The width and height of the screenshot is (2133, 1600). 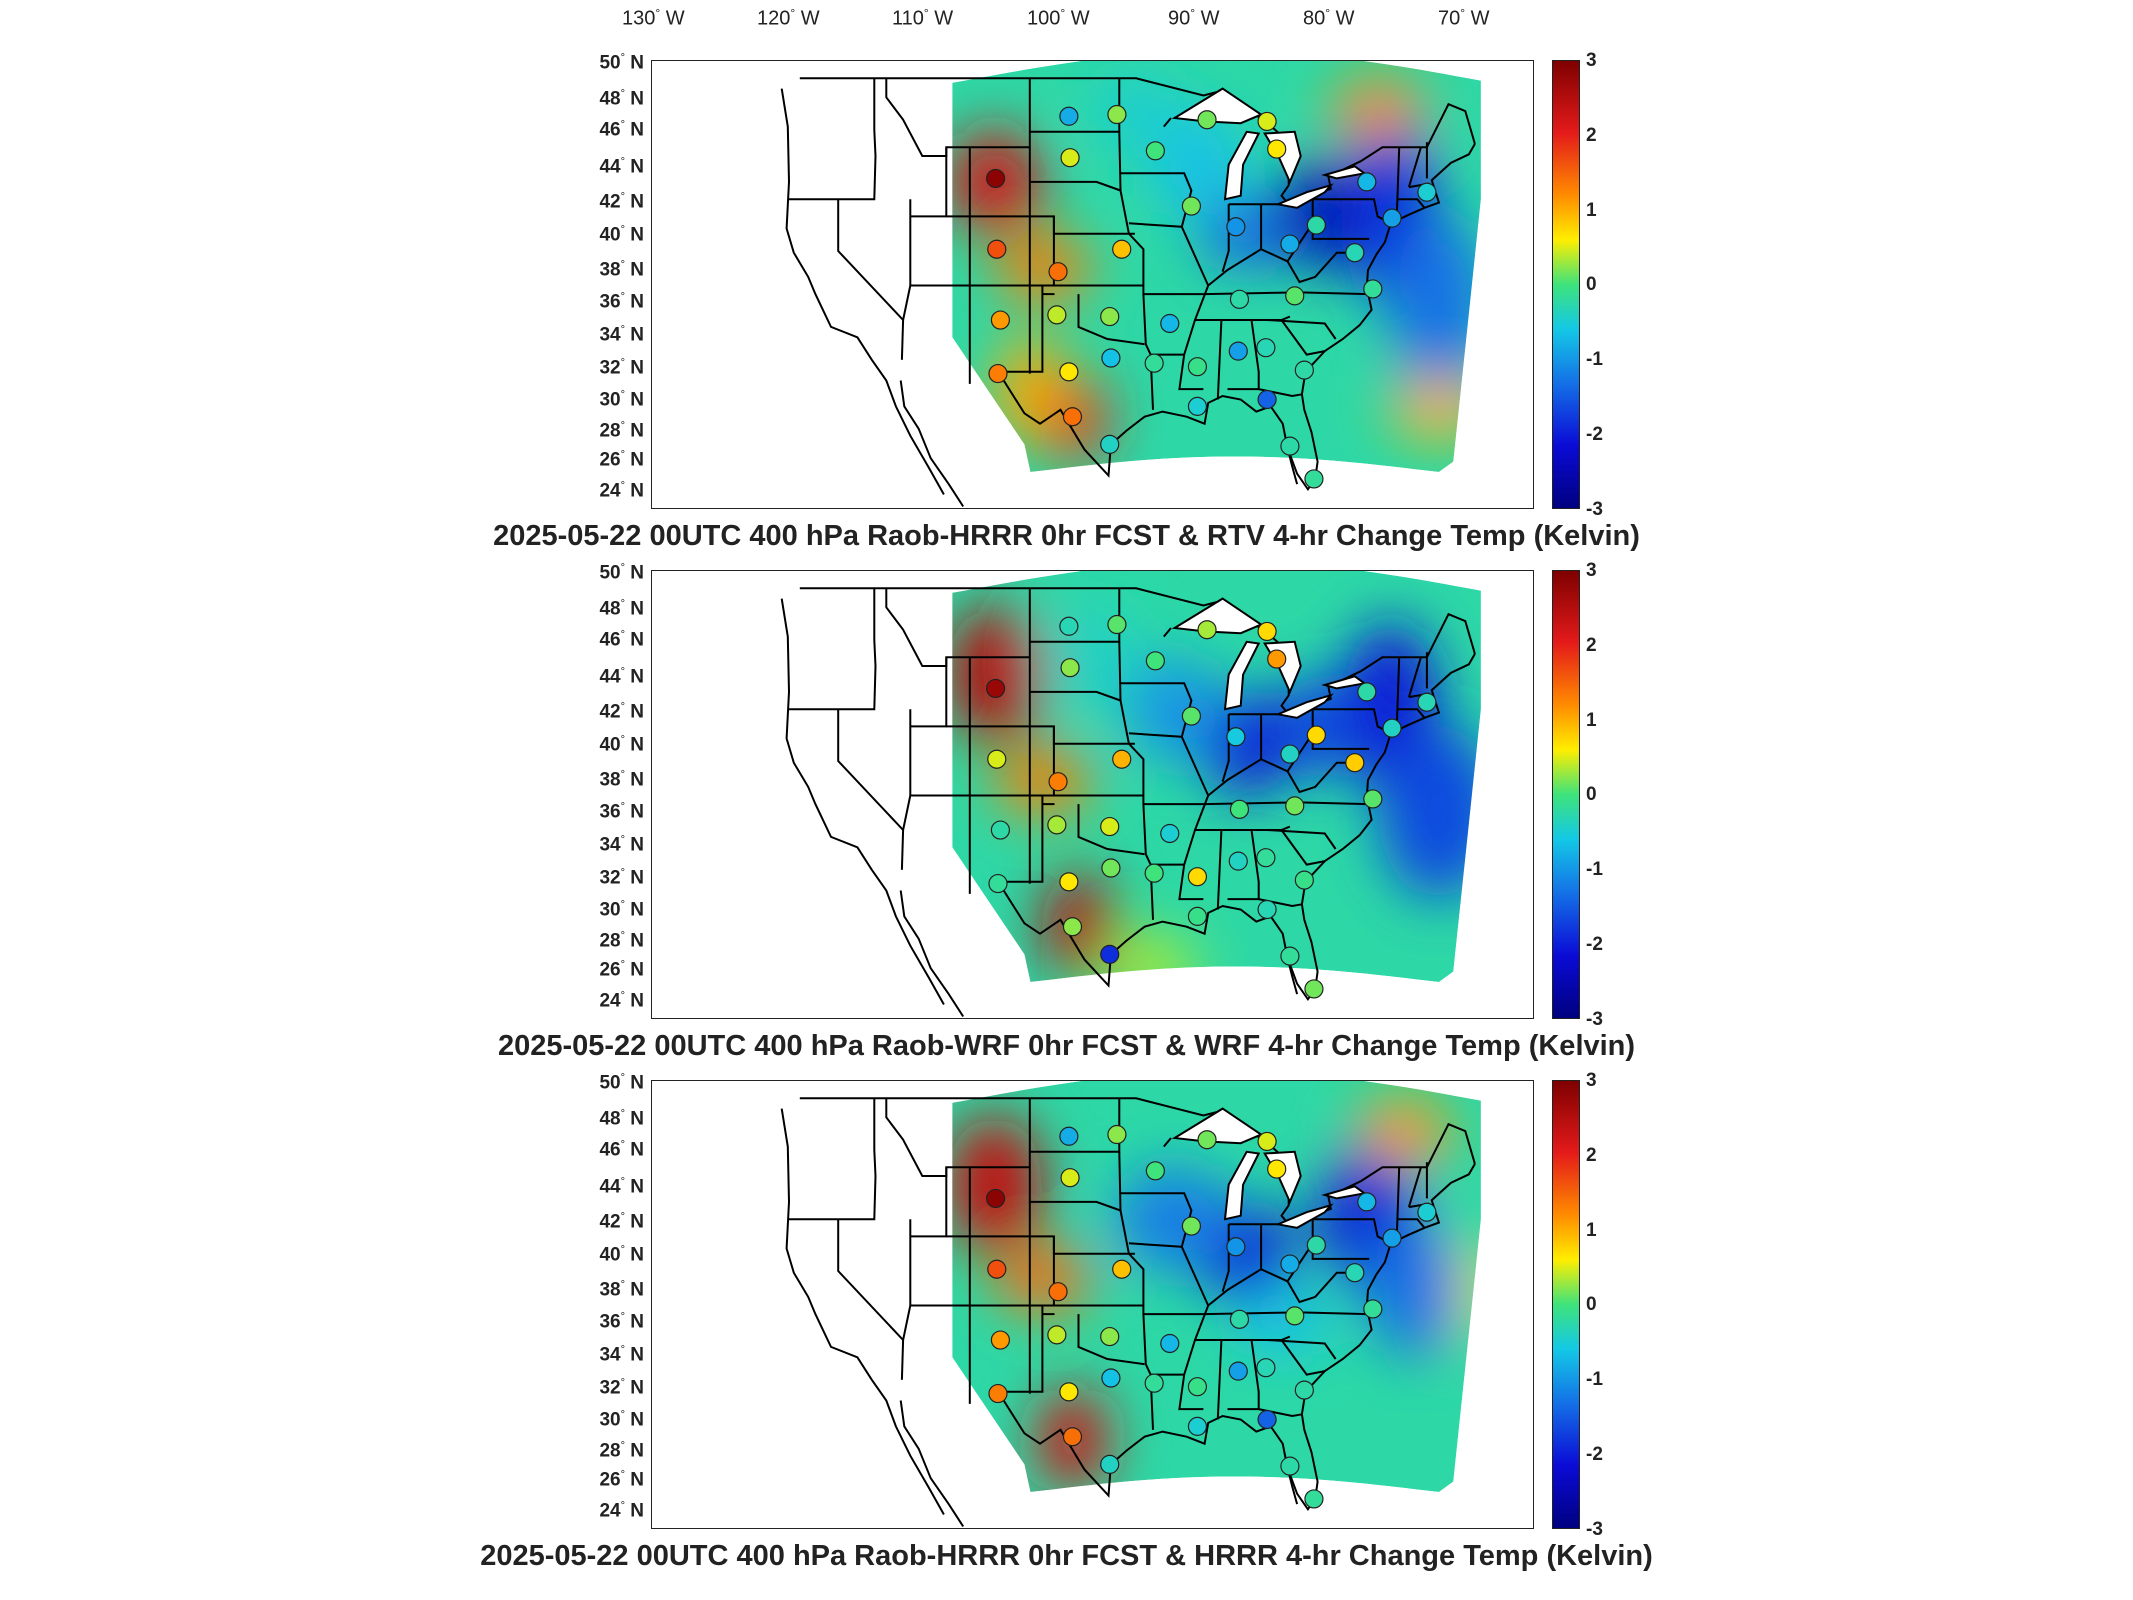 I want to click on lon-label-80w: 80° W, so click(x=1329, y=18).